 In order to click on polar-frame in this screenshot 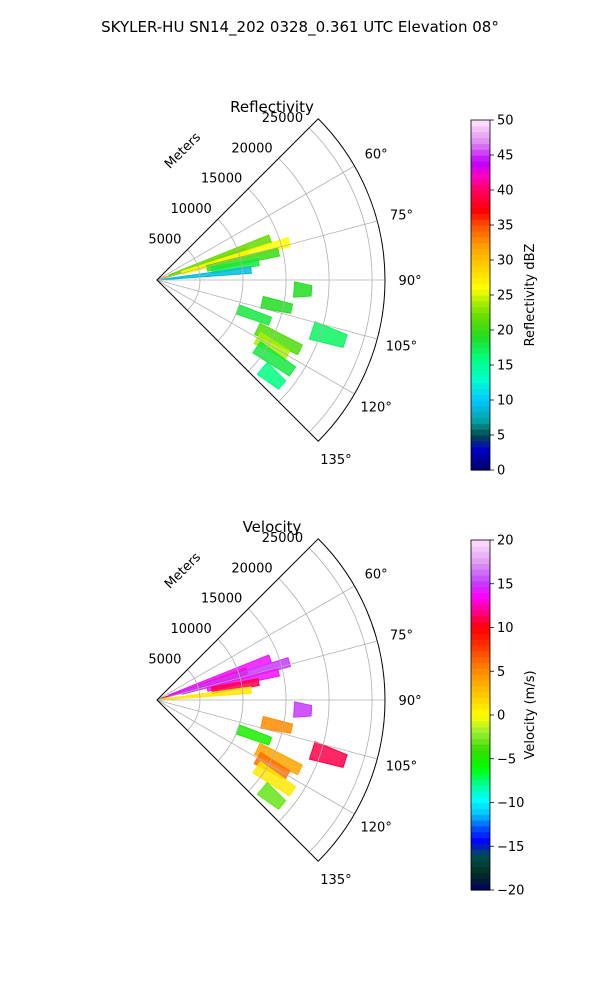, I will do `click(271, 700)`.